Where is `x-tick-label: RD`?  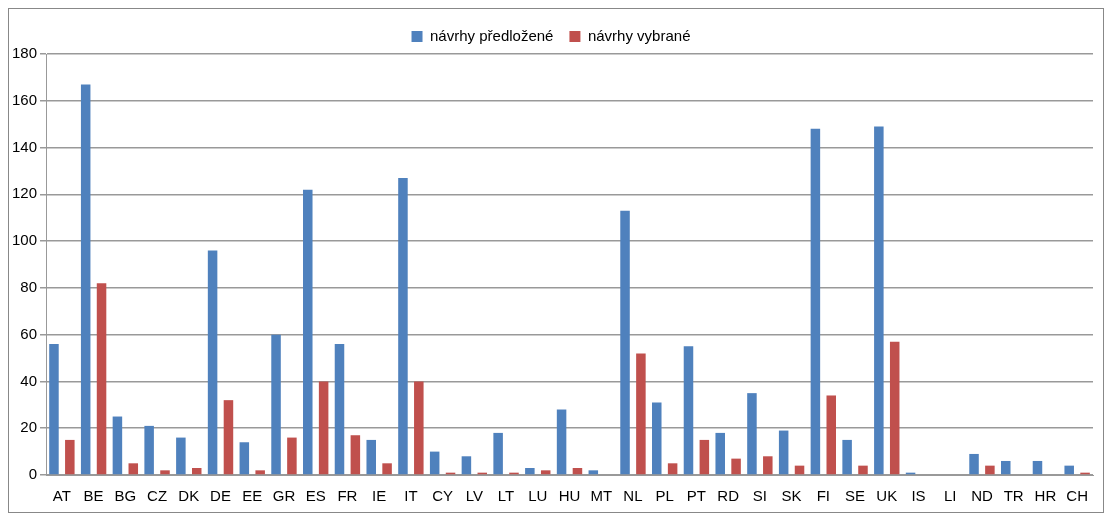
x-tick-label: RD is located at coordinates (728, 496).